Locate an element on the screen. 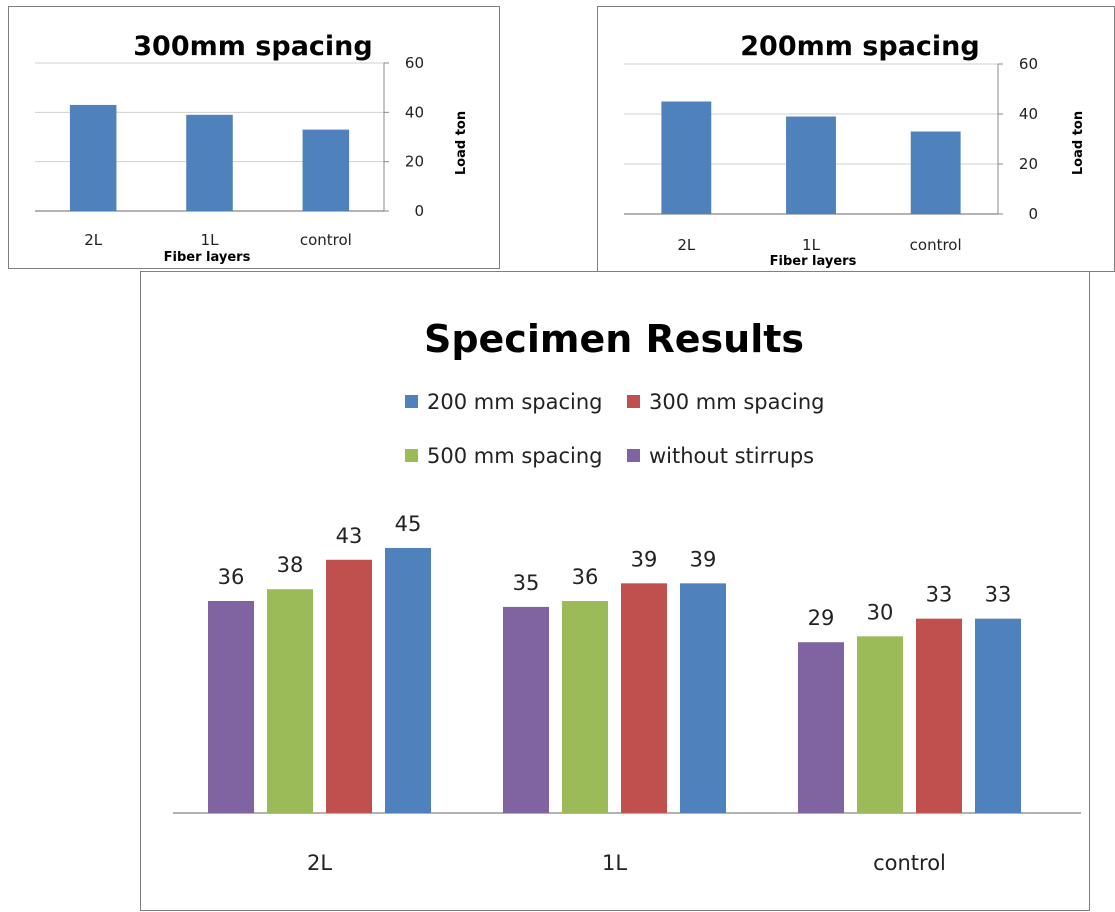 The image size is (1115, 912). chart-200-y-axis-title: Load ton is located at coordinates (1078, 143).